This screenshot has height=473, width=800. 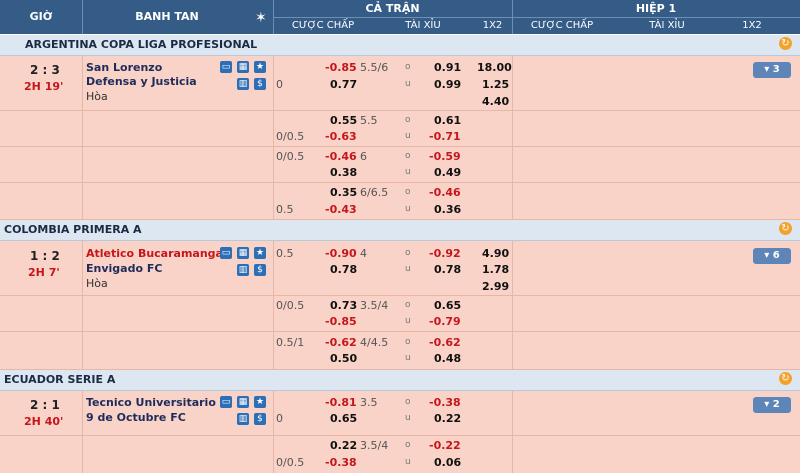 I want to click on over-odds: -0.92, so click(x=445, y=253).